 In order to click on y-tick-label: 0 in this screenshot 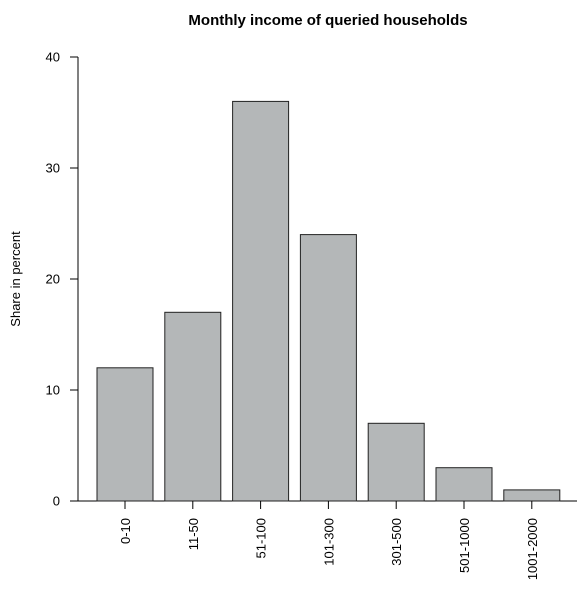, I will do `click(56, 501)`.